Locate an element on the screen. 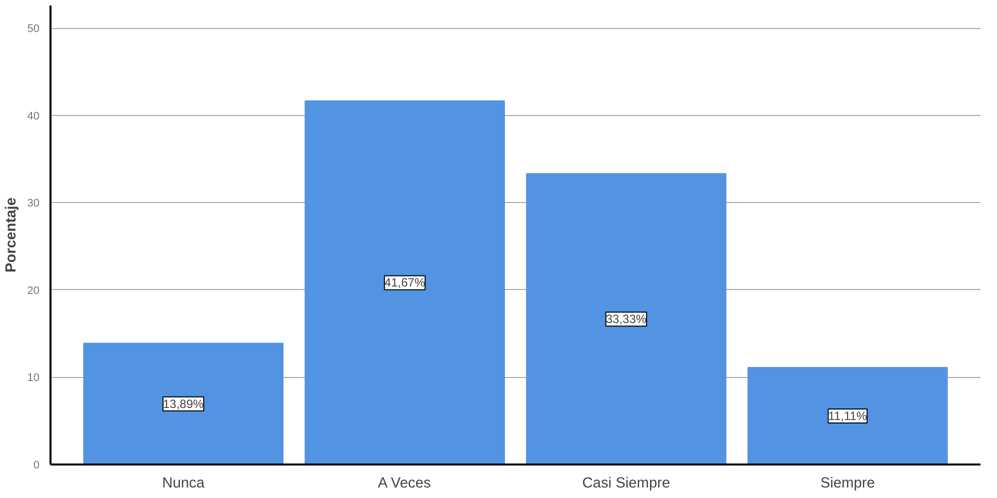 The width and height of the screenshot is (997, 498). y-tick-label: 30 is located at coordinates (33, 204).